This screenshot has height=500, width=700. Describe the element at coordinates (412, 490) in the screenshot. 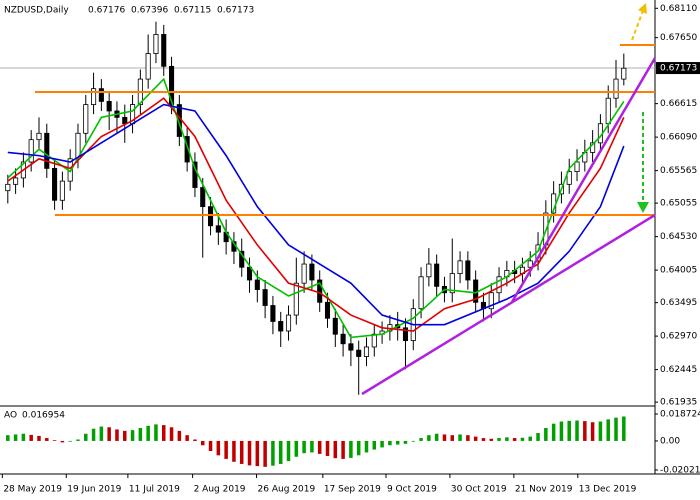

I see `x-tick-label: 9 Oct 2019` at that location.